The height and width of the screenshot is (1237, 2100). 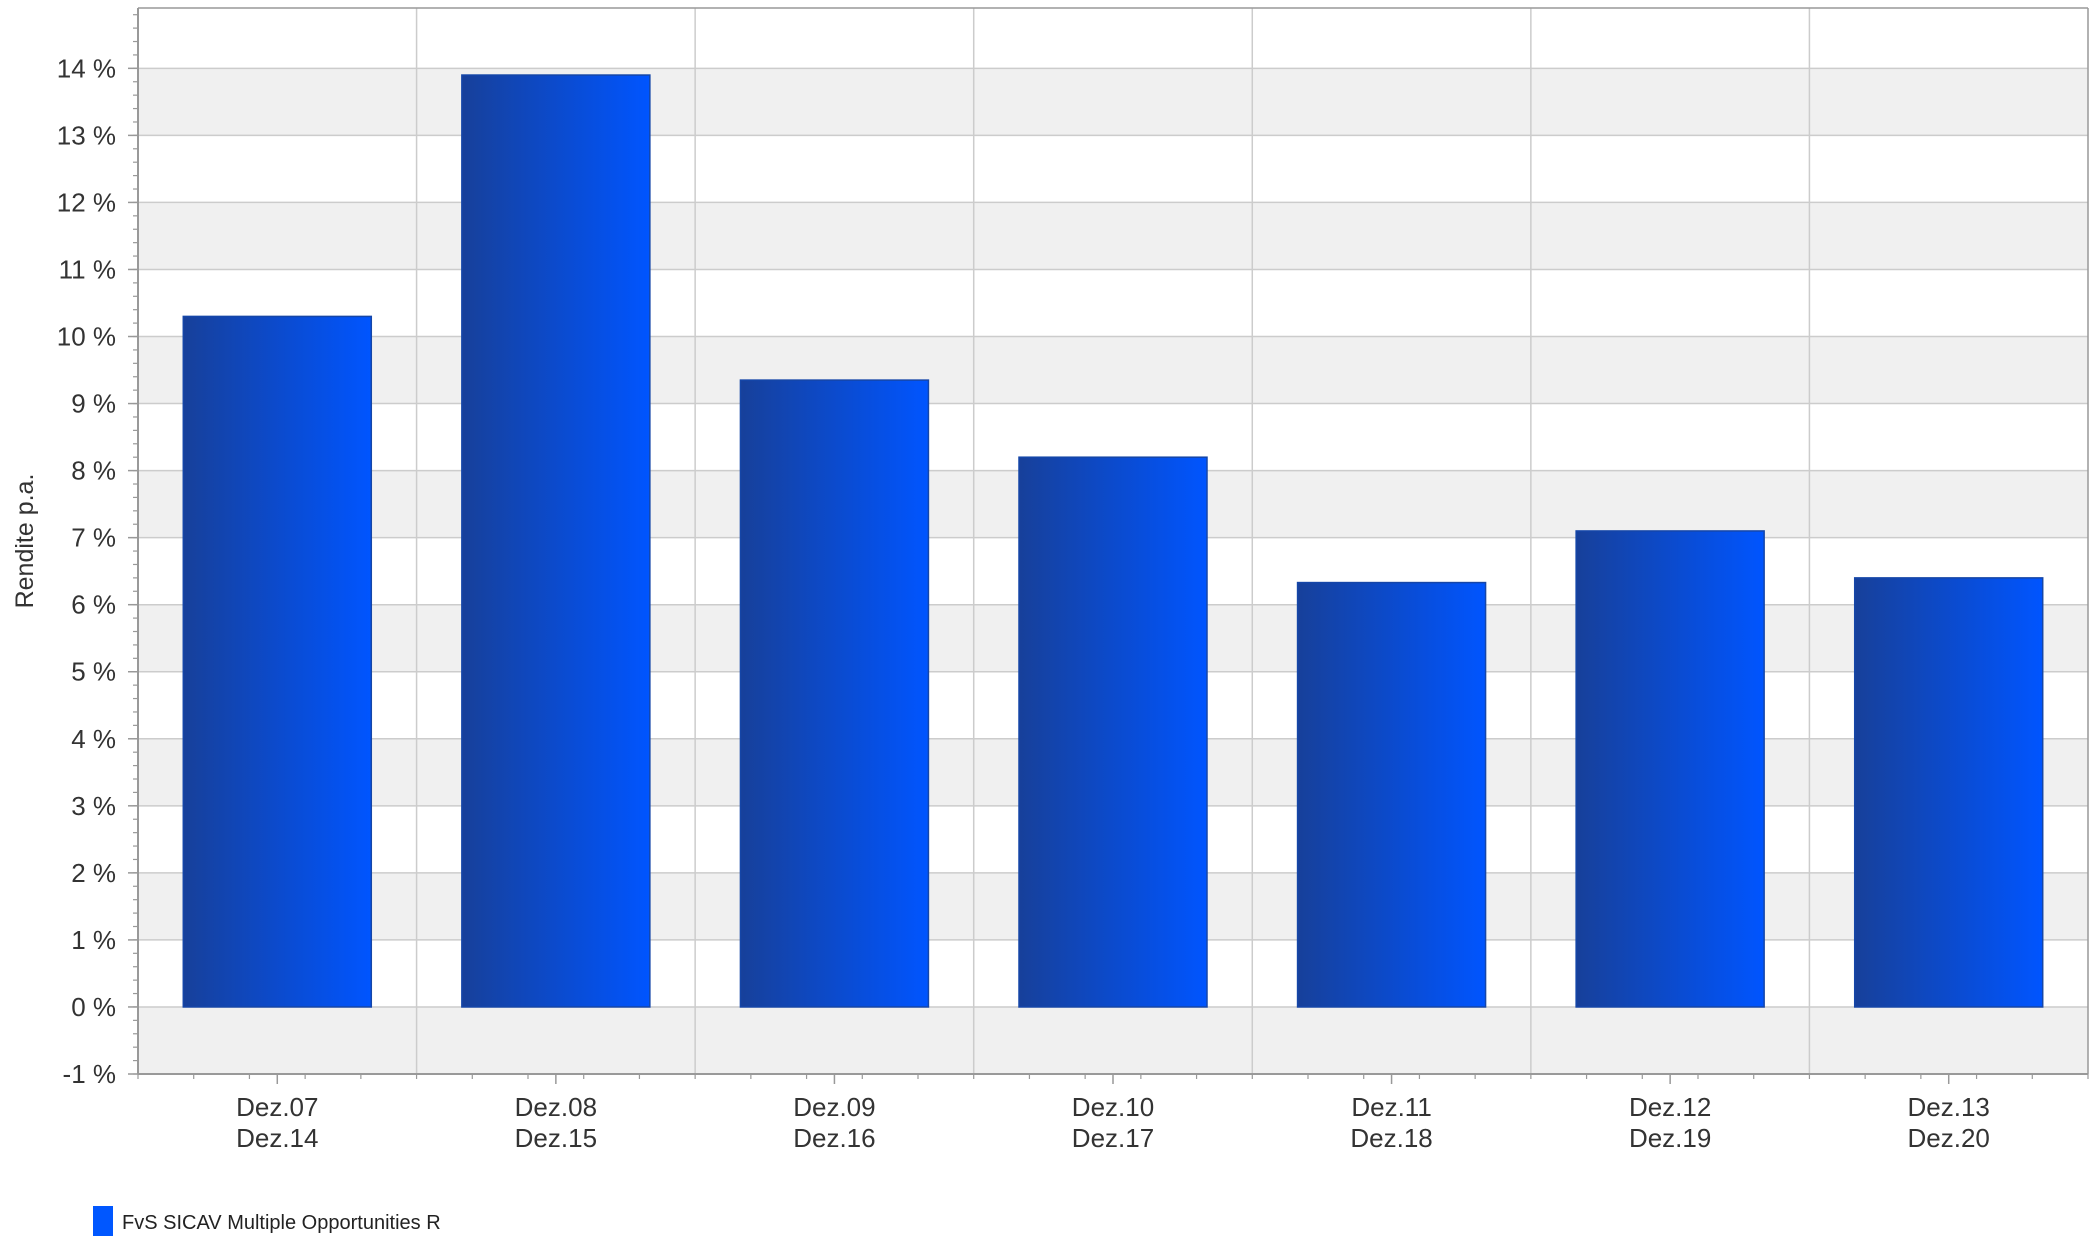 What do you see at coordinates (93, 538) in the screenshot?
I see `y-tick-label: 7 %` at bounding box center [93, 538].